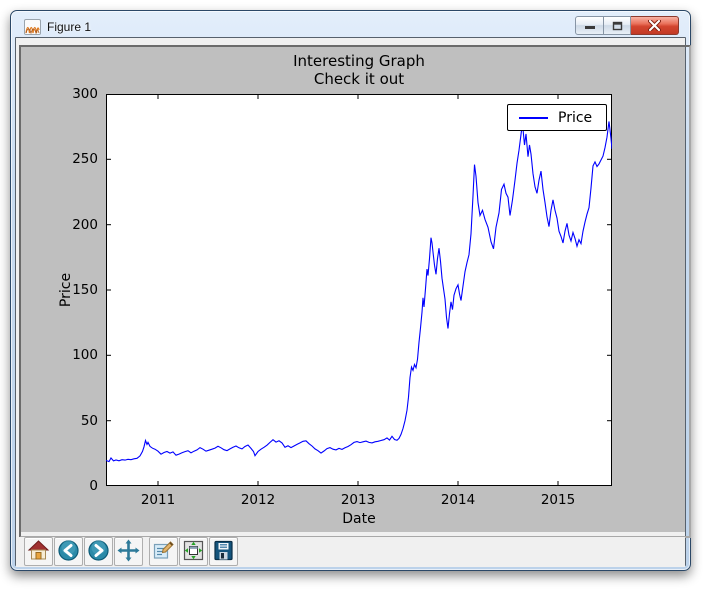 The image size is (703, 599). I want to click on x-tick-label: 2011, so click(158, 500).